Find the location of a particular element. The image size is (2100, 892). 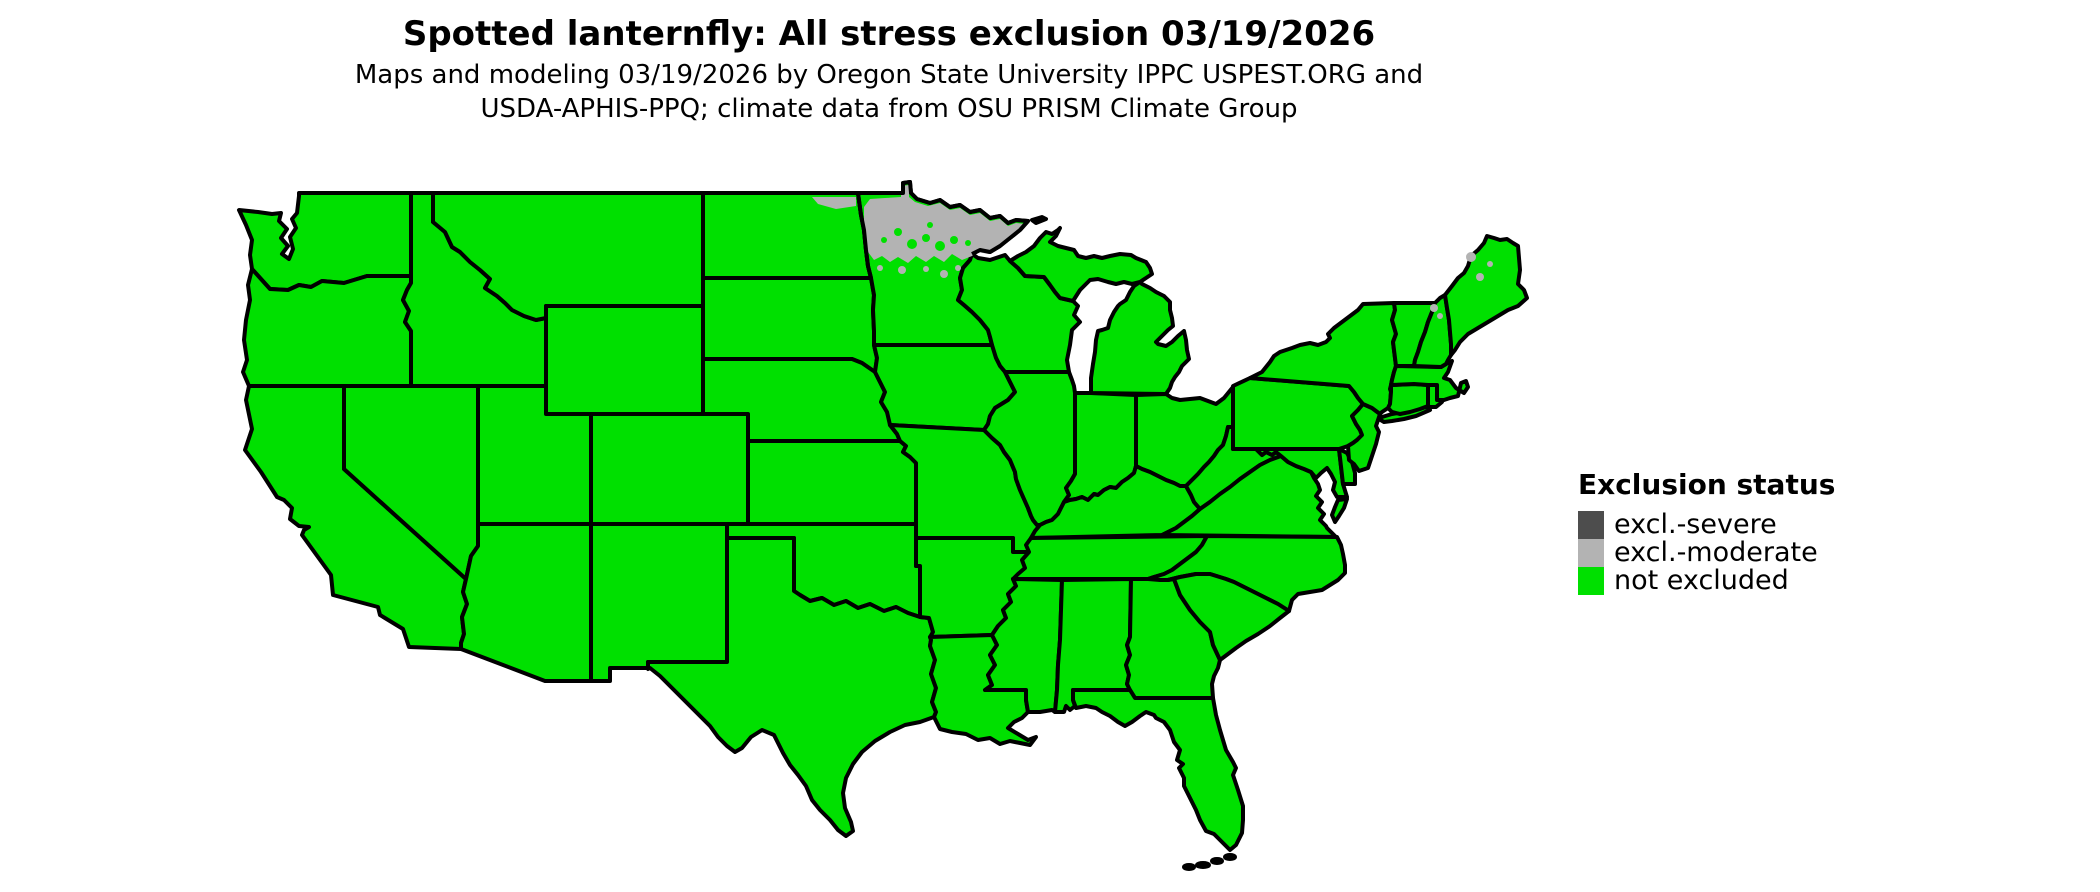

state-new-mexico is located at coordinates (659, 602).